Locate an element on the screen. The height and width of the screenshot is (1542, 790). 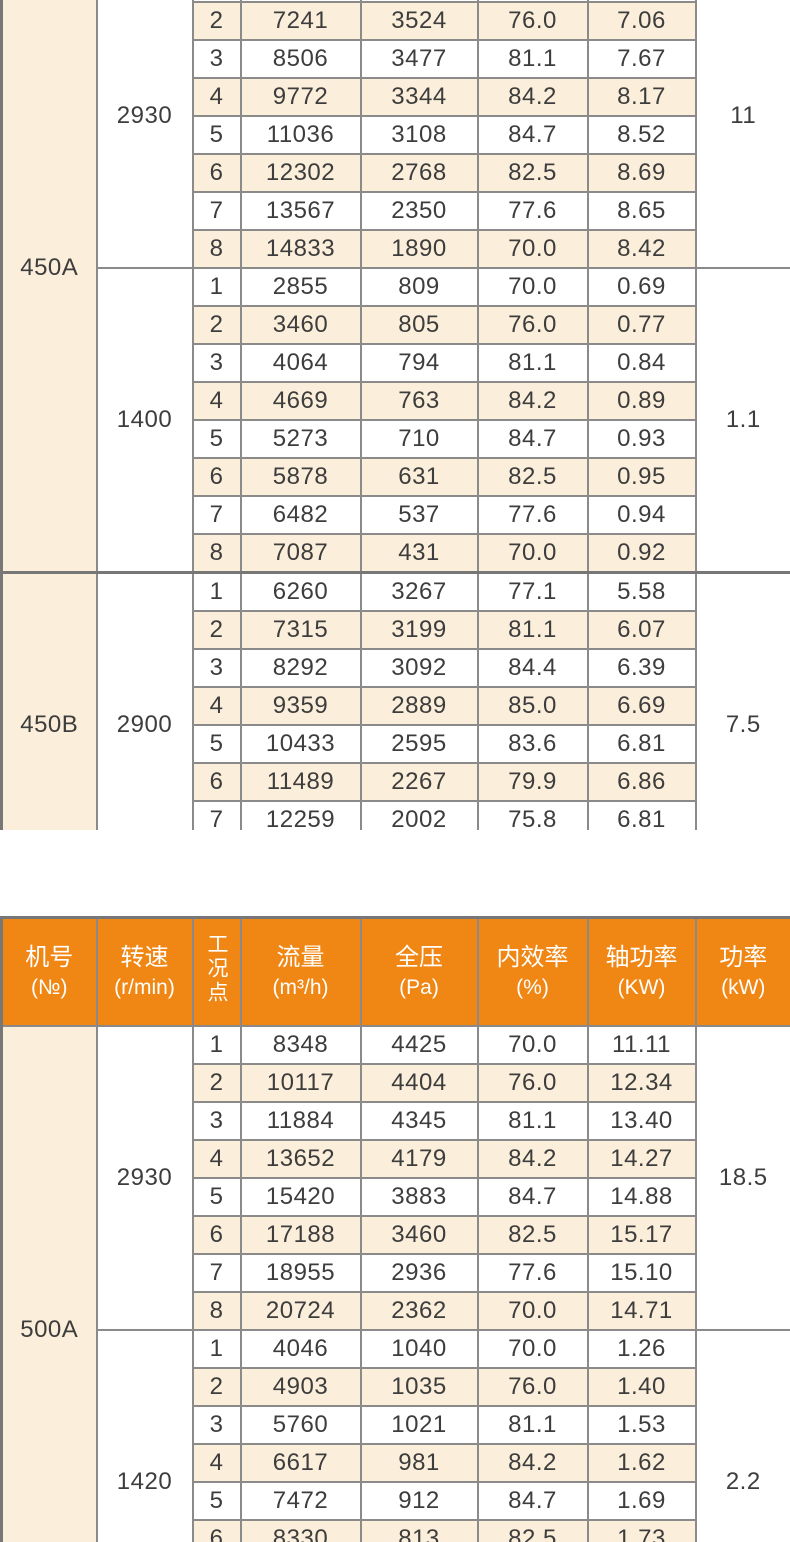
shaft-power-cell: 7.67 is located at coordinates (641, 59).